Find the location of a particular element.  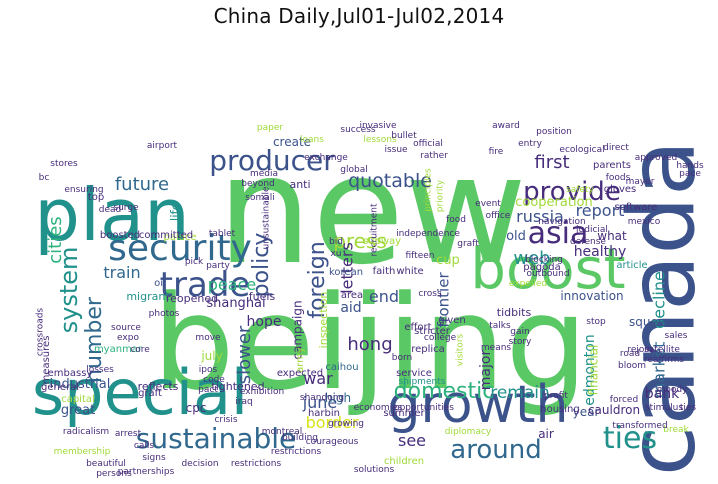

cloud-word: issue is located at coordinates (396, 150).